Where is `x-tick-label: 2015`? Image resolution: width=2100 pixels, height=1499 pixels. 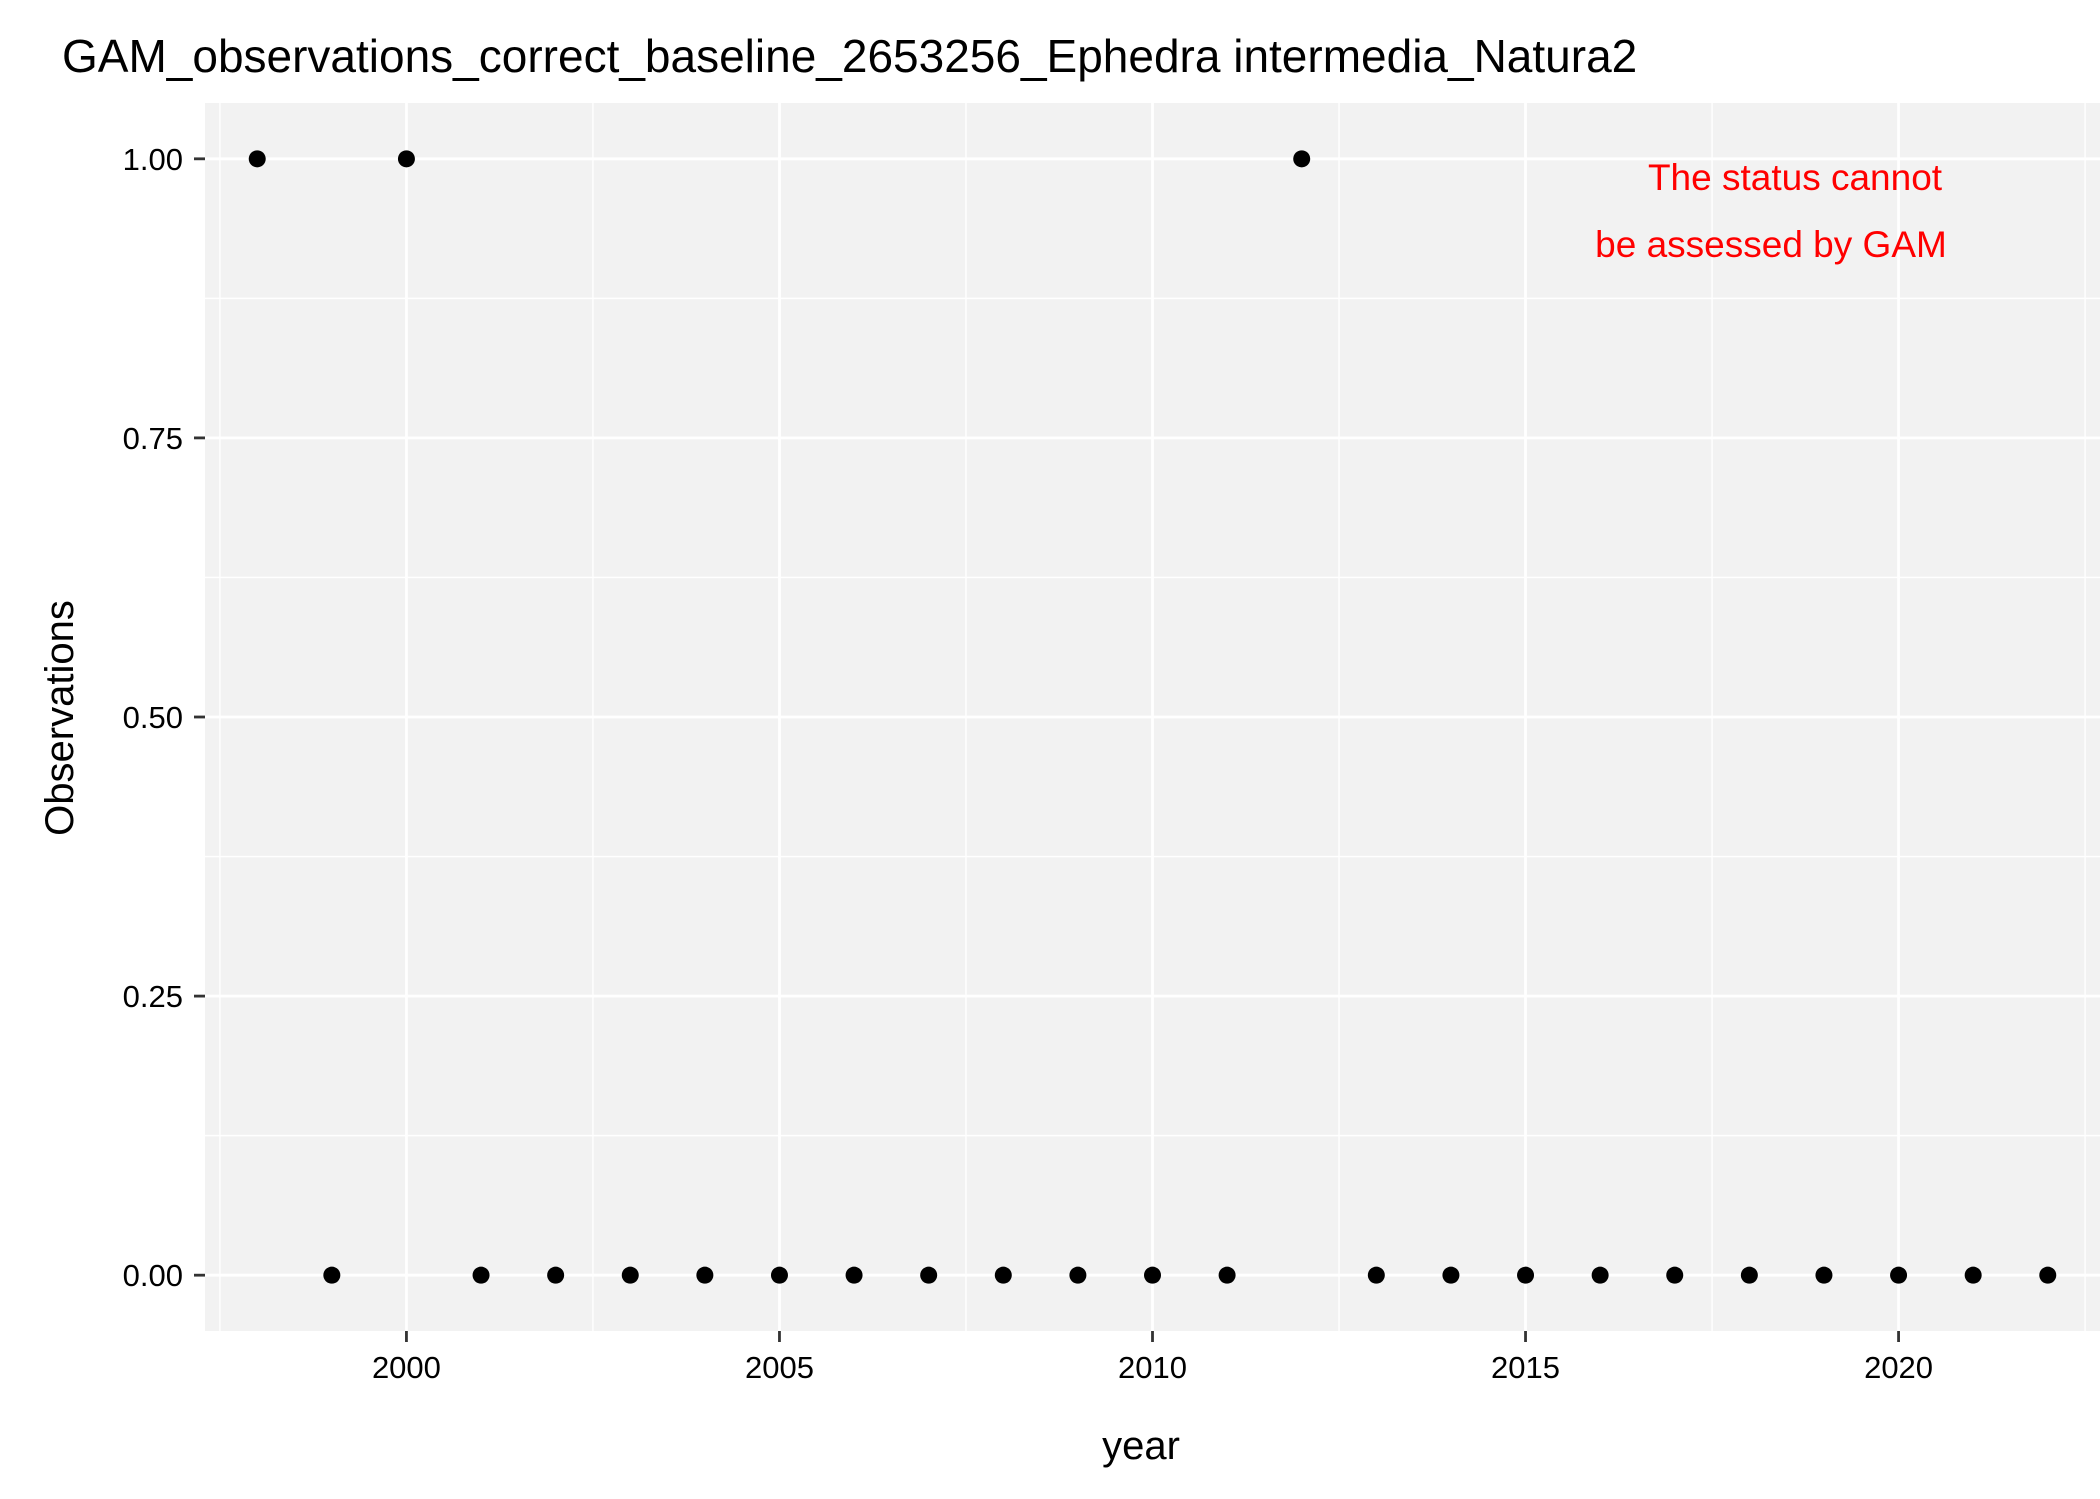
x-tick-label: 2015 is located at coordinates (1525, 1367).